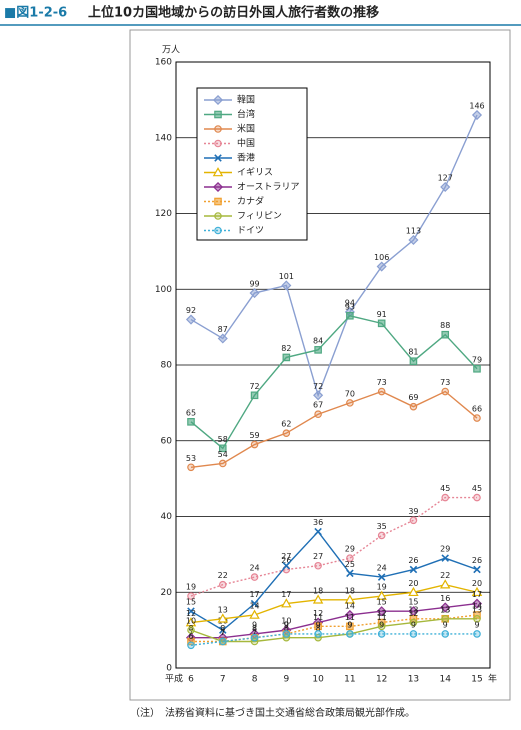  I want to click on y-tick-label: 100, so click(163, 290).